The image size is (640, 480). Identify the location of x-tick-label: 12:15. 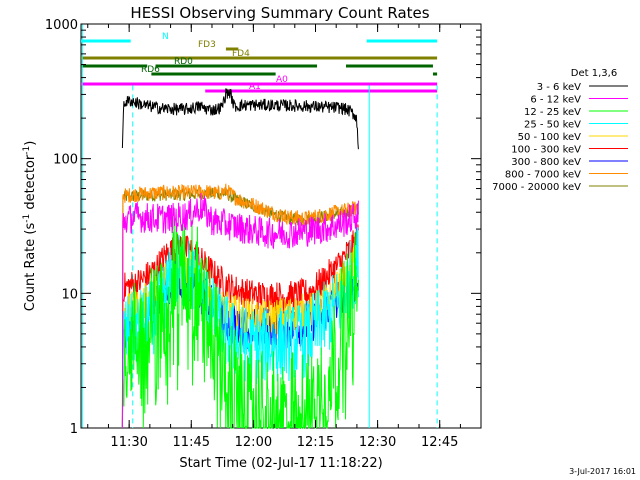
(315, 442).